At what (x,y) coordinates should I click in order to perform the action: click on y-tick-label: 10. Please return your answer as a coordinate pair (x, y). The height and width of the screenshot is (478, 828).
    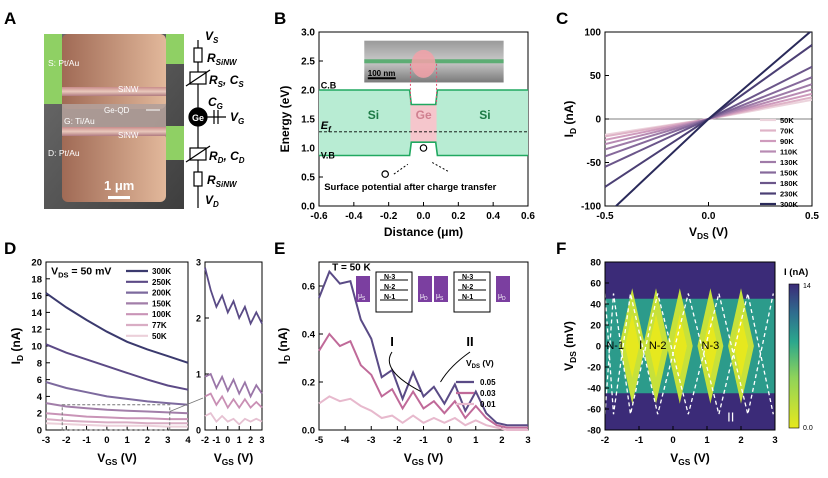
    Looking at the image, I should click on (36, 347).